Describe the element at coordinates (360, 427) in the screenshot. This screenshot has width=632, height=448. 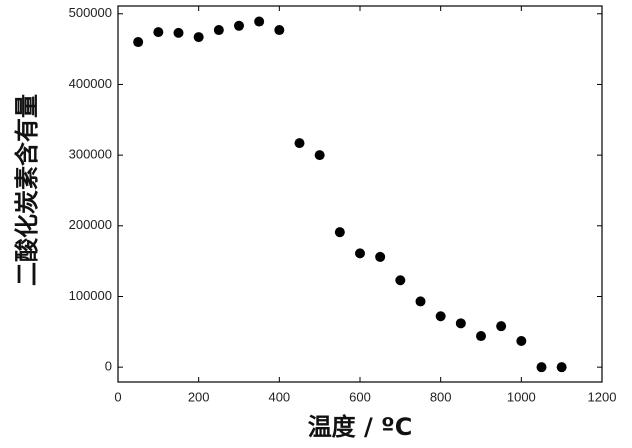
I see `x-axis-label: 温度 / ºC` at that location.